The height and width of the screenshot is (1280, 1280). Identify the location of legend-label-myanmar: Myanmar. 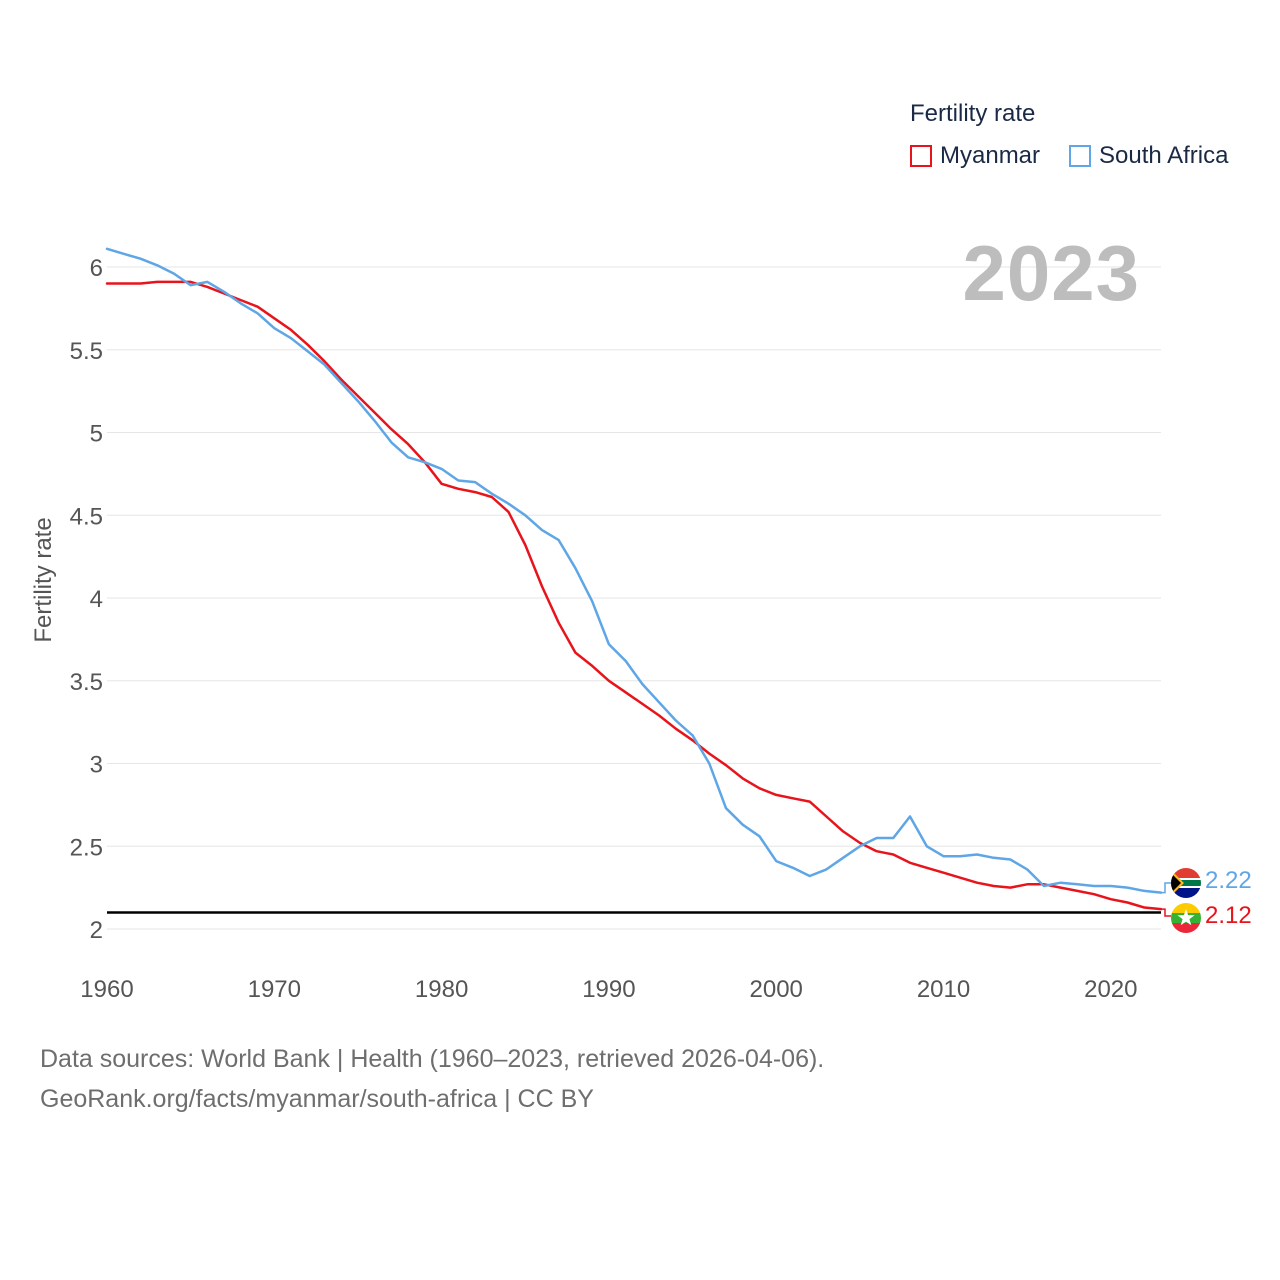
(990, 155).